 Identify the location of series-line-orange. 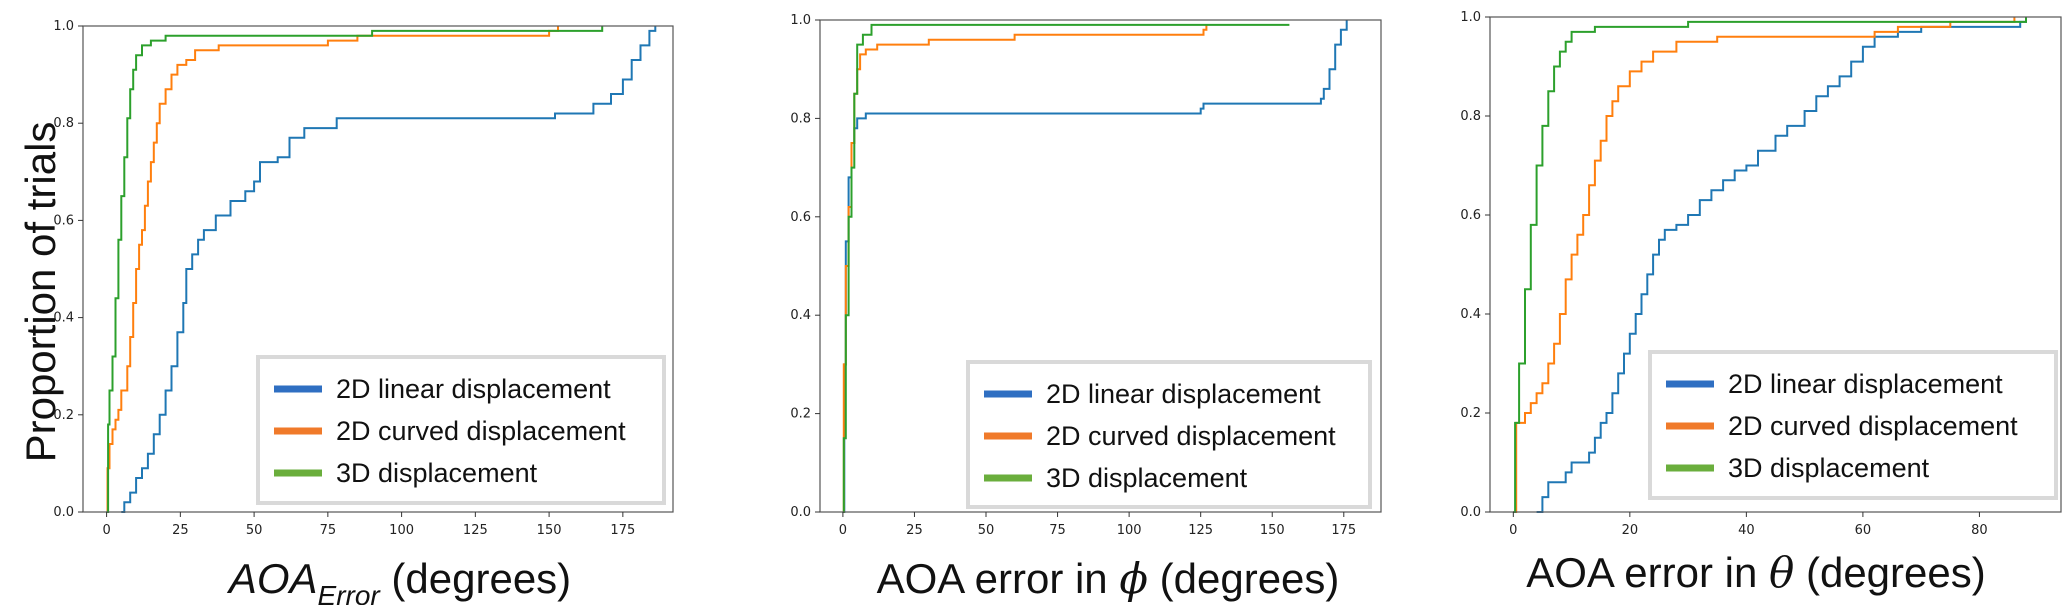
(1025, 268).